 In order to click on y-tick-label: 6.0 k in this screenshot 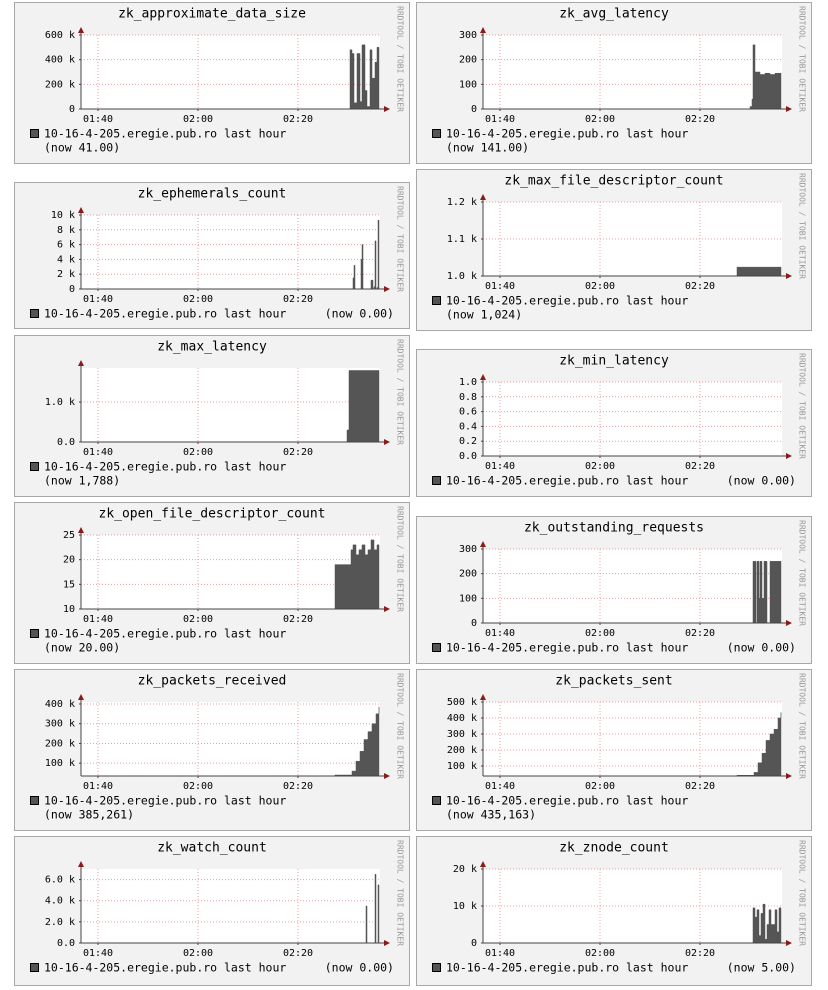, I will do `click(60, 880)`.